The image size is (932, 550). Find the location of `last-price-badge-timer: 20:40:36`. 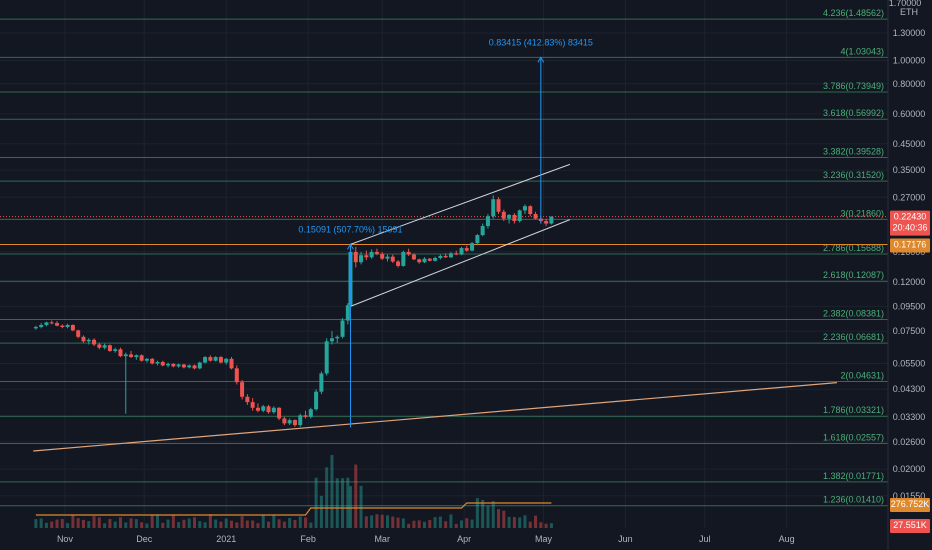

last-price-badge-timer: 20:40:36 is located at coordinates (909, 228).